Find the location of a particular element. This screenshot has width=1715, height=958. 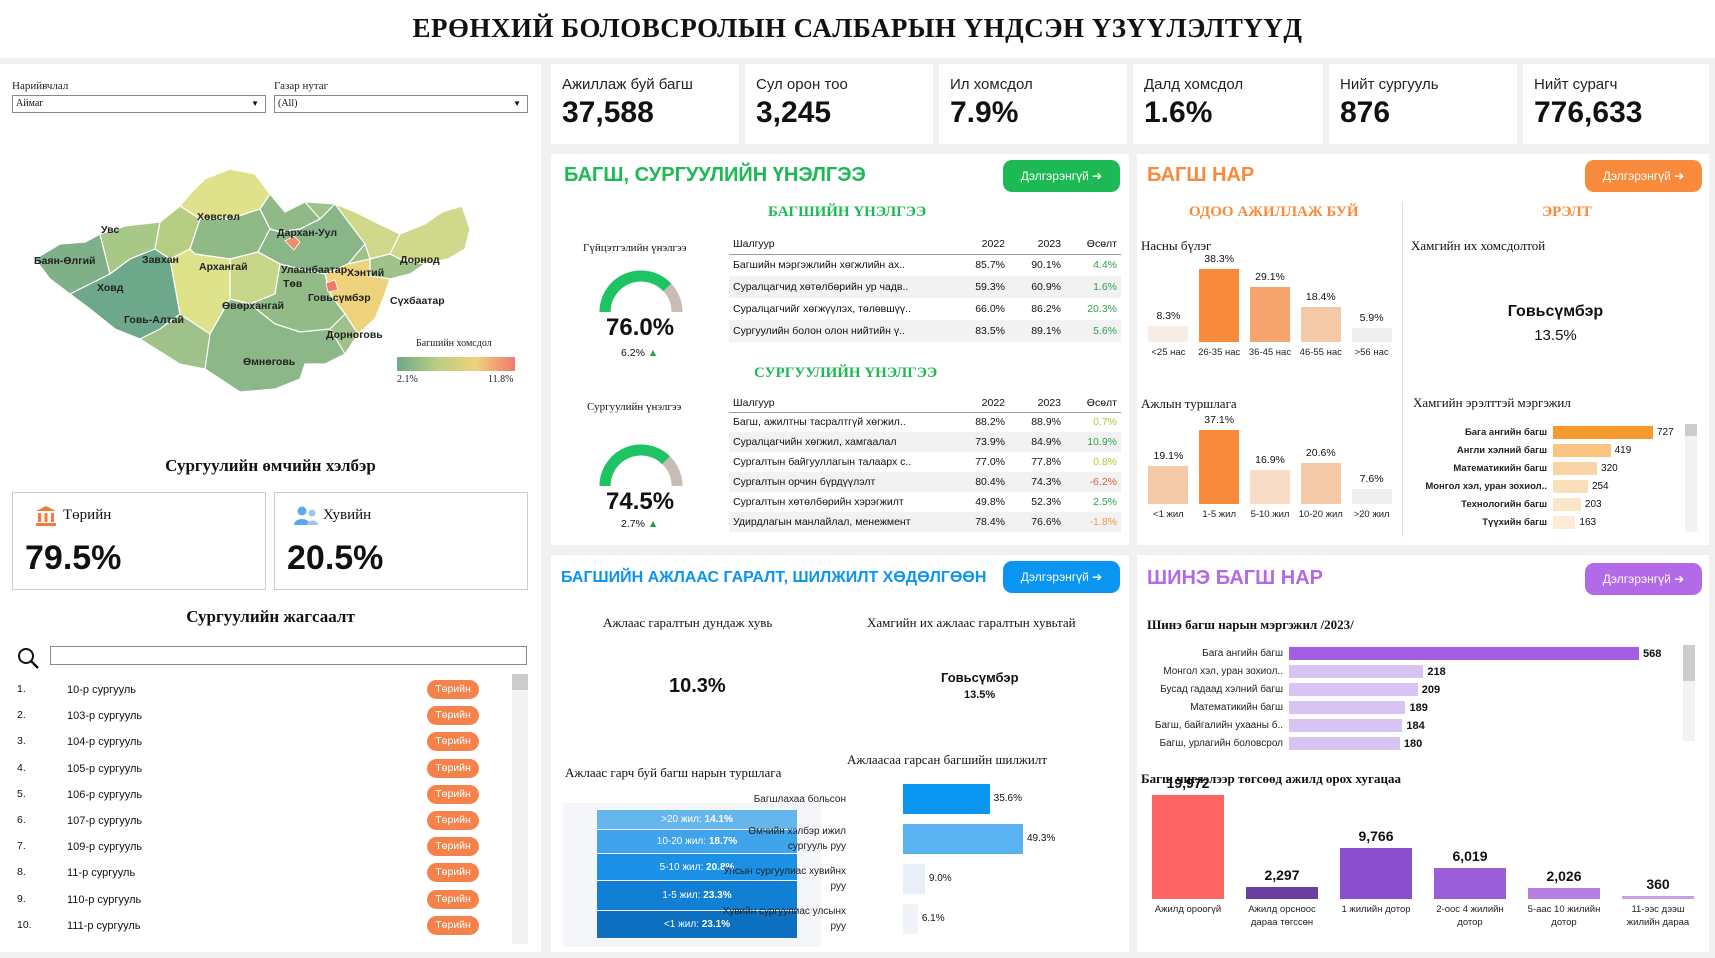

table-cell: 77.0% is located at coordinates (990, 462).